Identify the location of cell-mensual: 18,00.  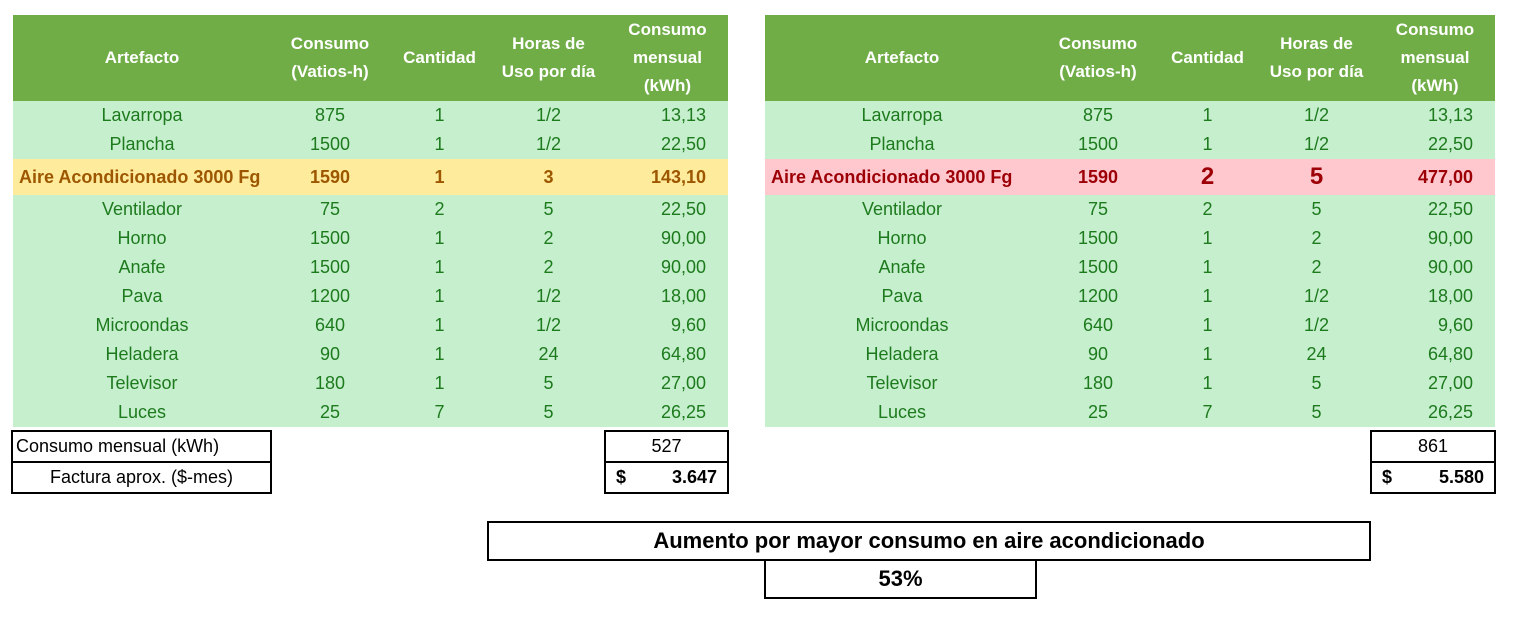
(1435, 296).